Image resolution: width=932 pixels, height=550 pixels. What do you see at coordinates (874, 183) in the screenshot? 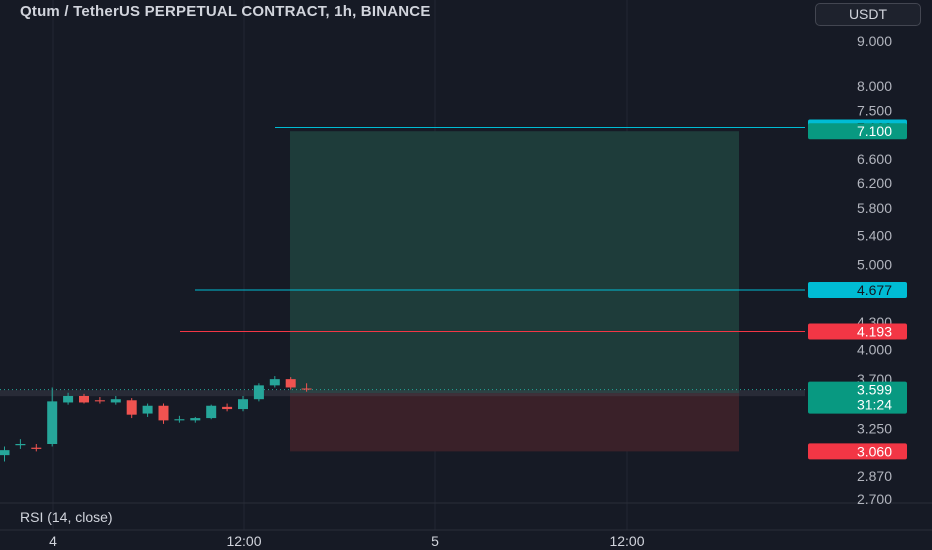
I see `price-tick-label: 6.200` at bounding box center [874, 183].